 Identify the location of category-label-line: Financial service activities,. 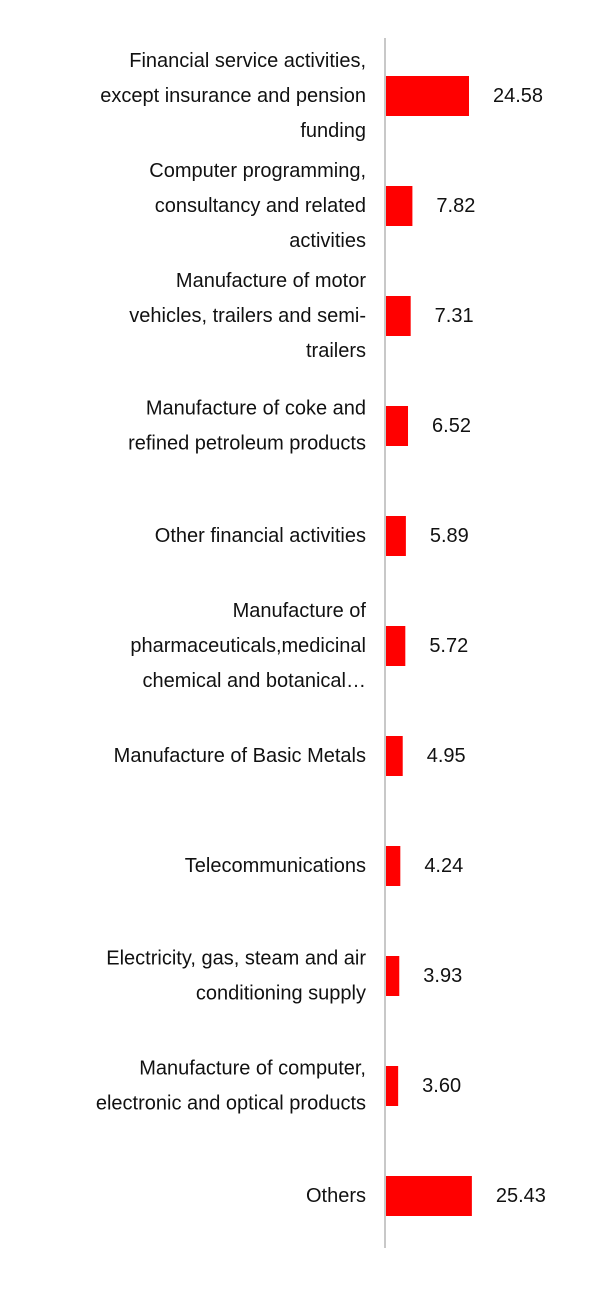
(247, 61).